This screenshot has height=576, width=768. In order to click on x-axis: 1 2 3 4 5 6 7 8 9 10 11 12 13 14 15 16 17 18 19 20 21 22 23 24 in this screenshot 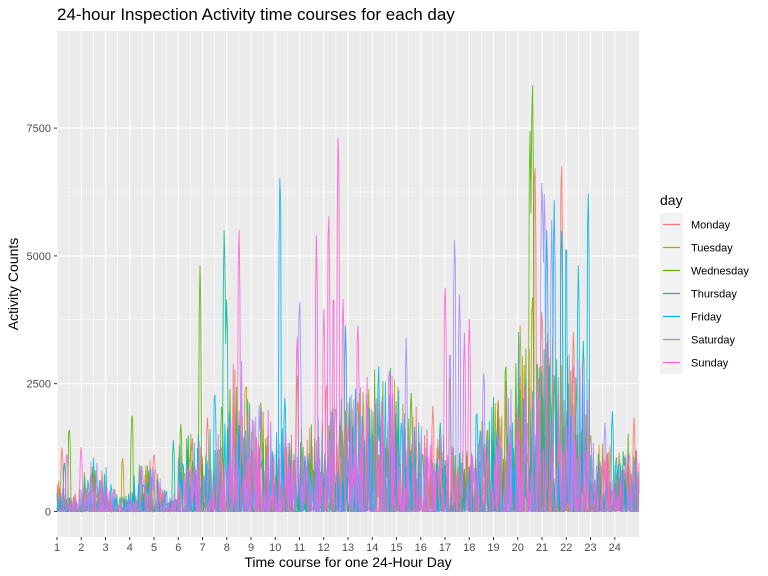, I will do `click(337, 545)`.